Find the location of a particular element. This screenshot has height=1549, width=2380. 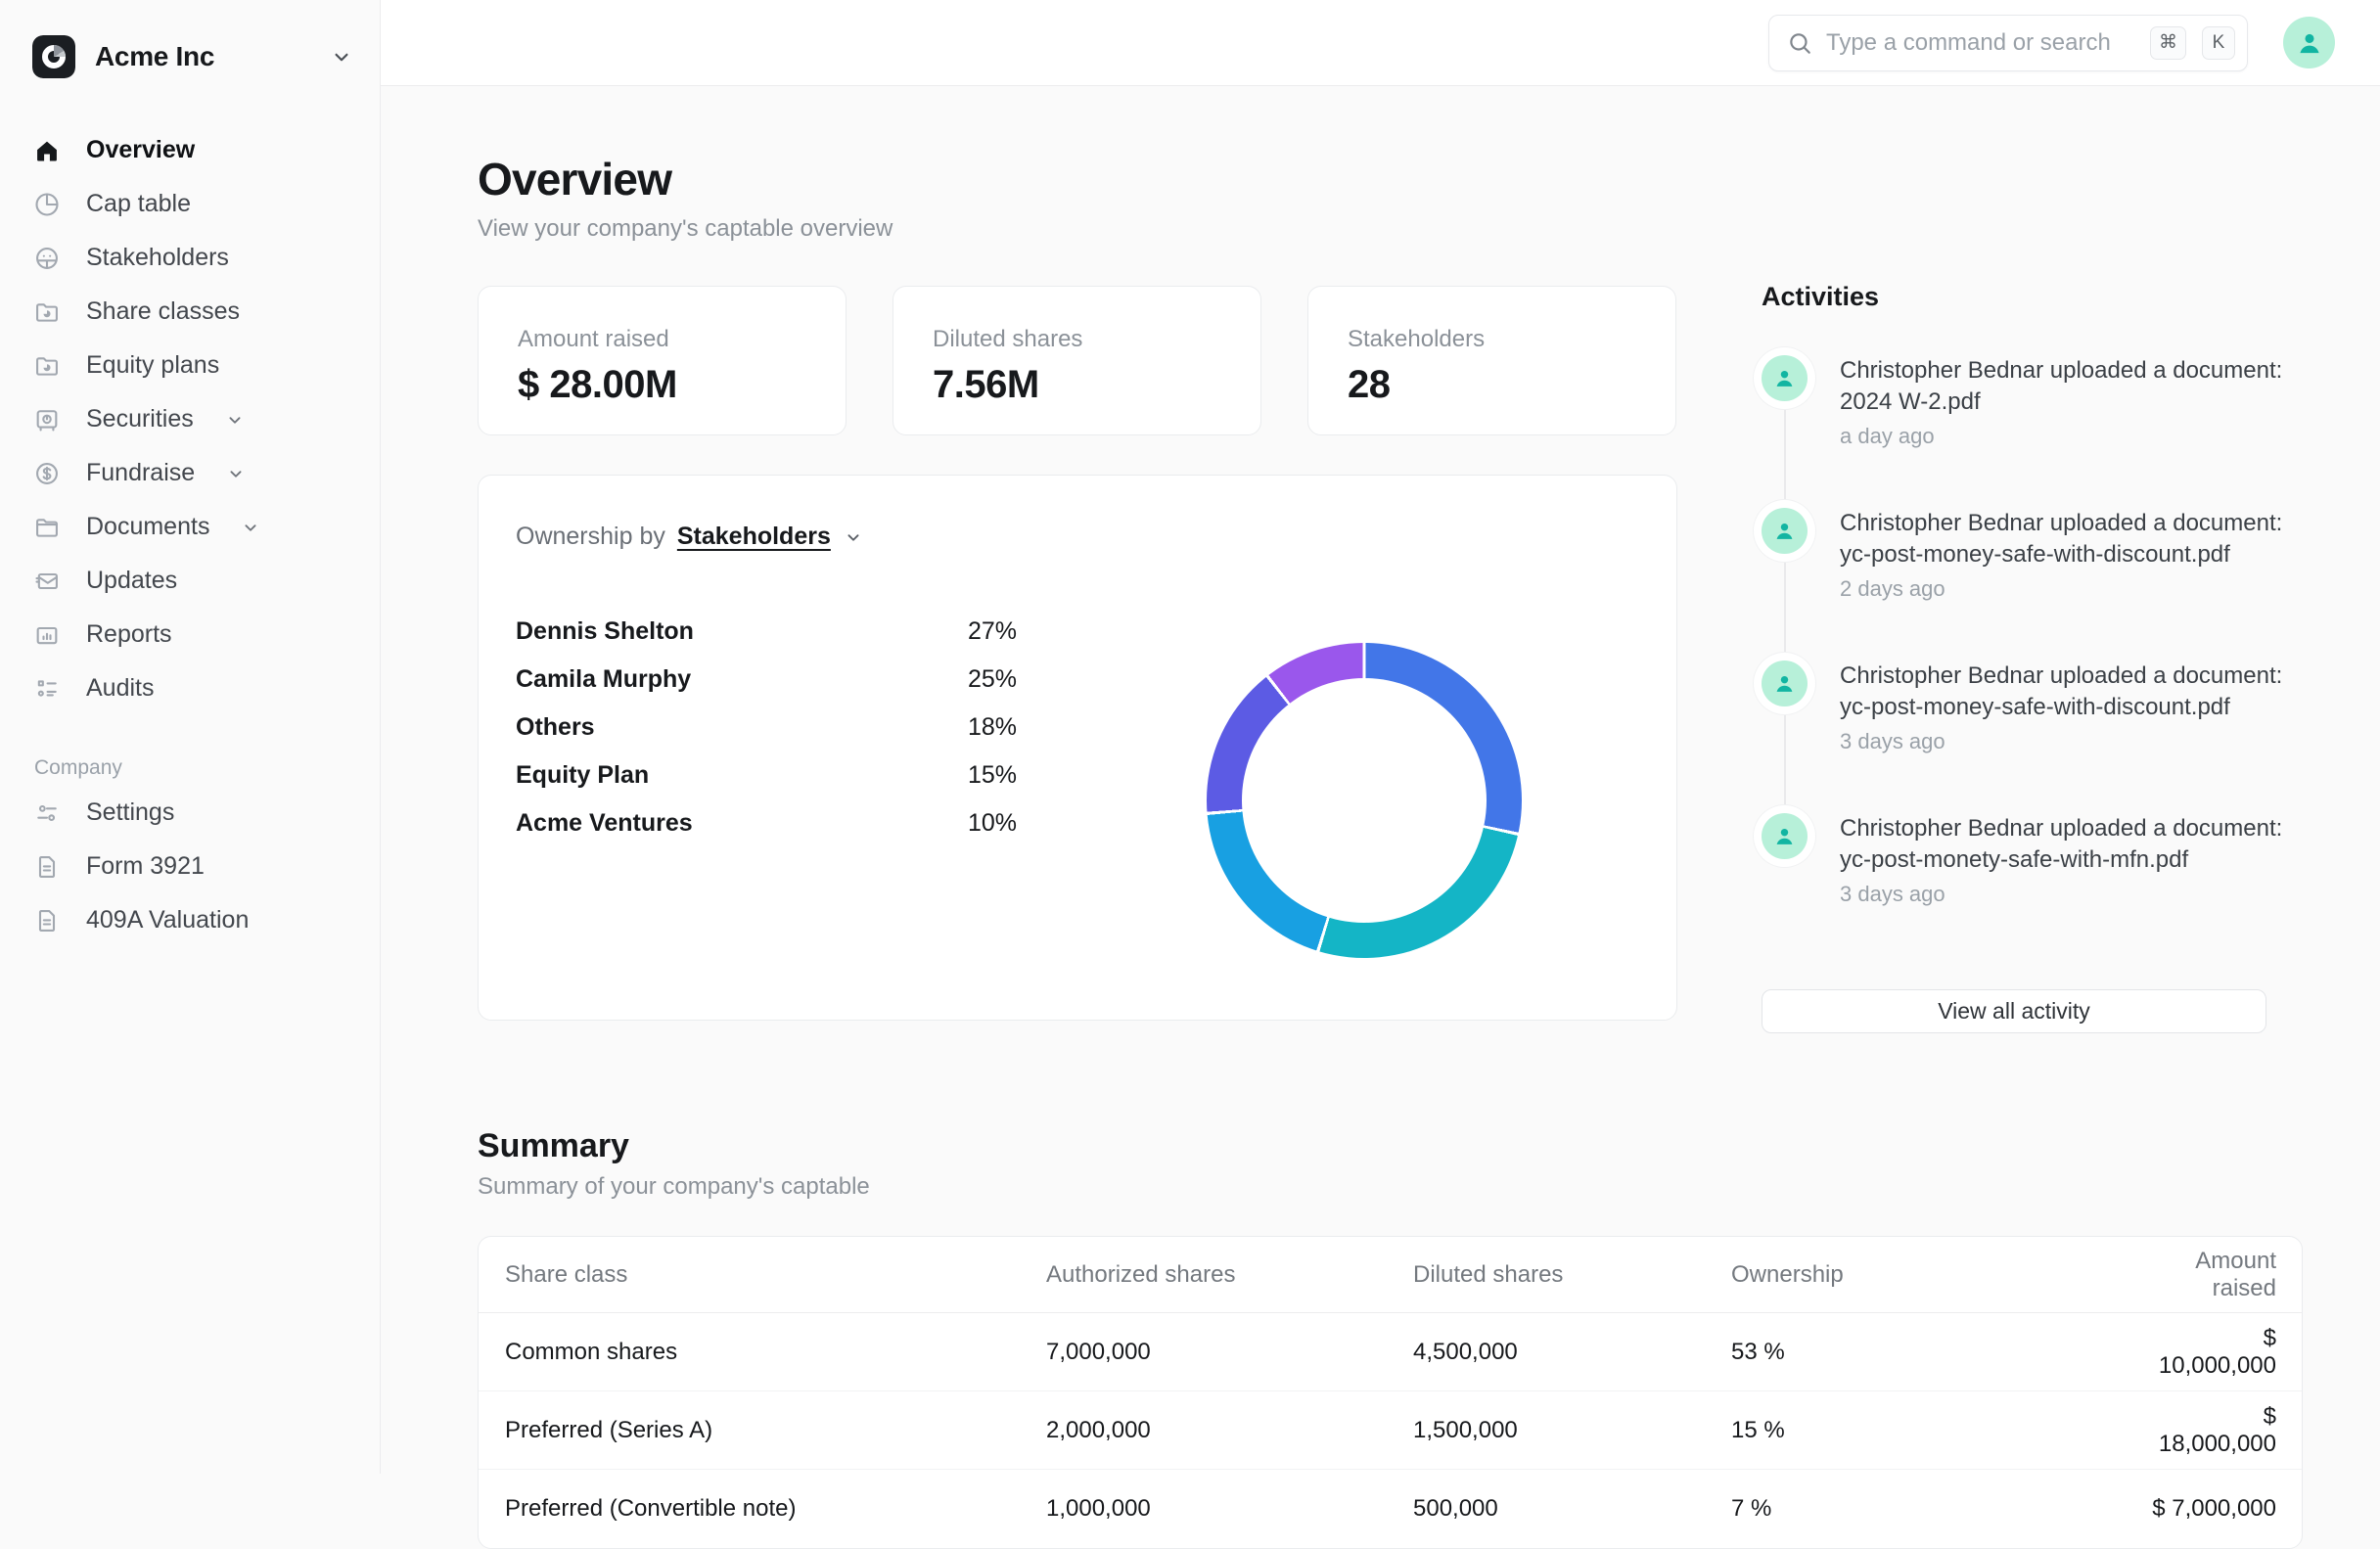

workspace-switcher: Acme Inc is located at coordinates (195, 56).